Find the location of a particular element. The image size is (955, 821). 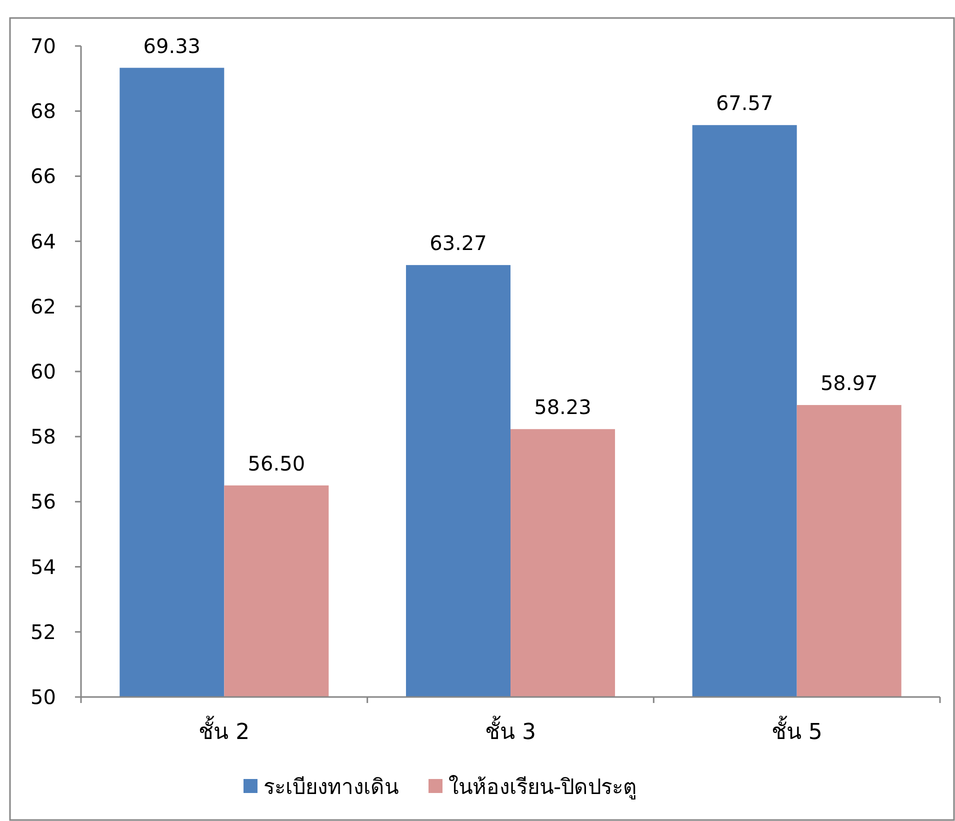

text: 56.50 is located at coordinates (277, 463).